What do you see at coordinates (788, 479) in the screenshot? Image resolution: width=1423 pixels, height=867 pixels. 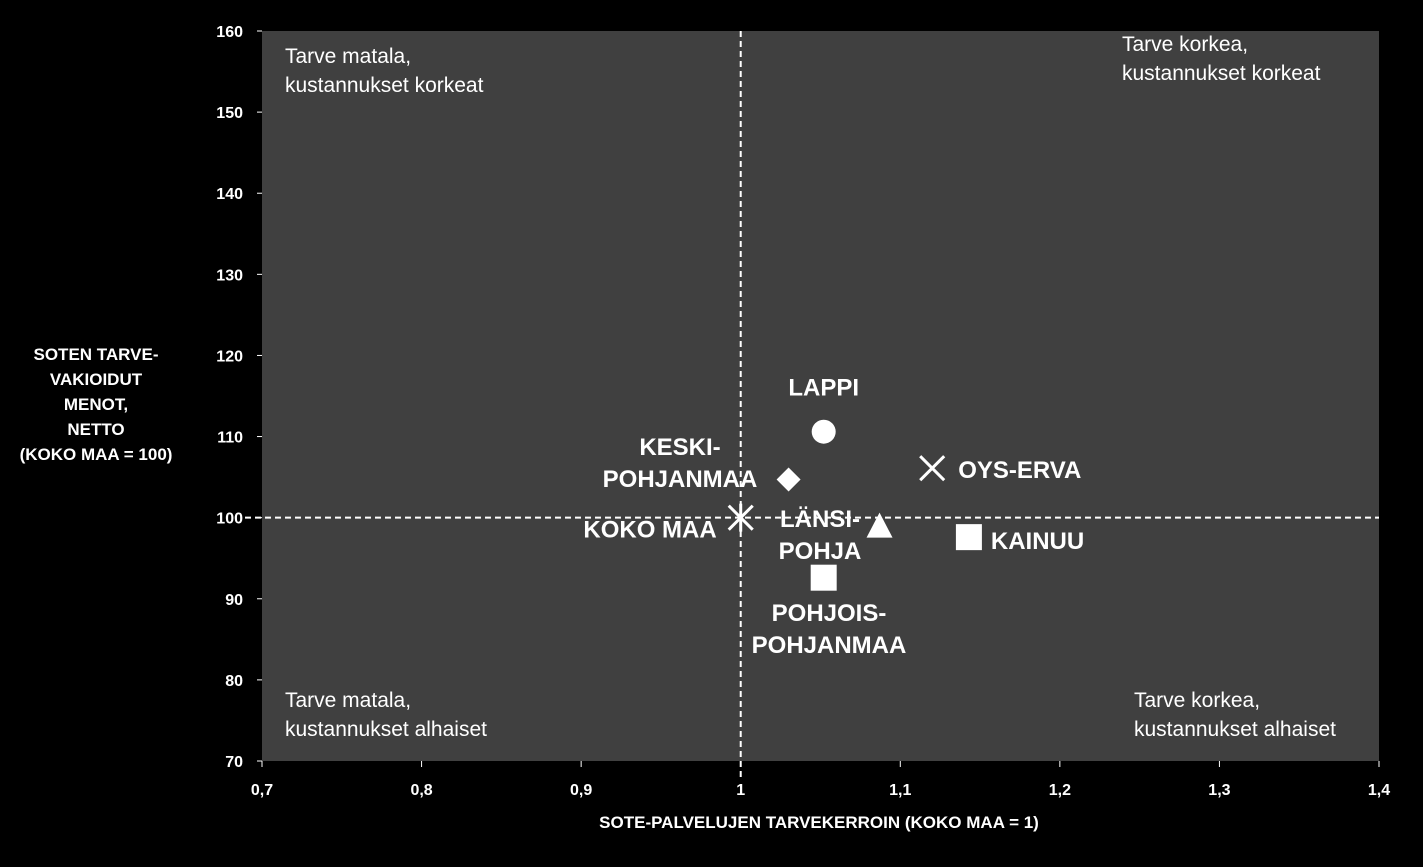 I see `point-keski-pohjanmaa` at bounding box center [788, 479].